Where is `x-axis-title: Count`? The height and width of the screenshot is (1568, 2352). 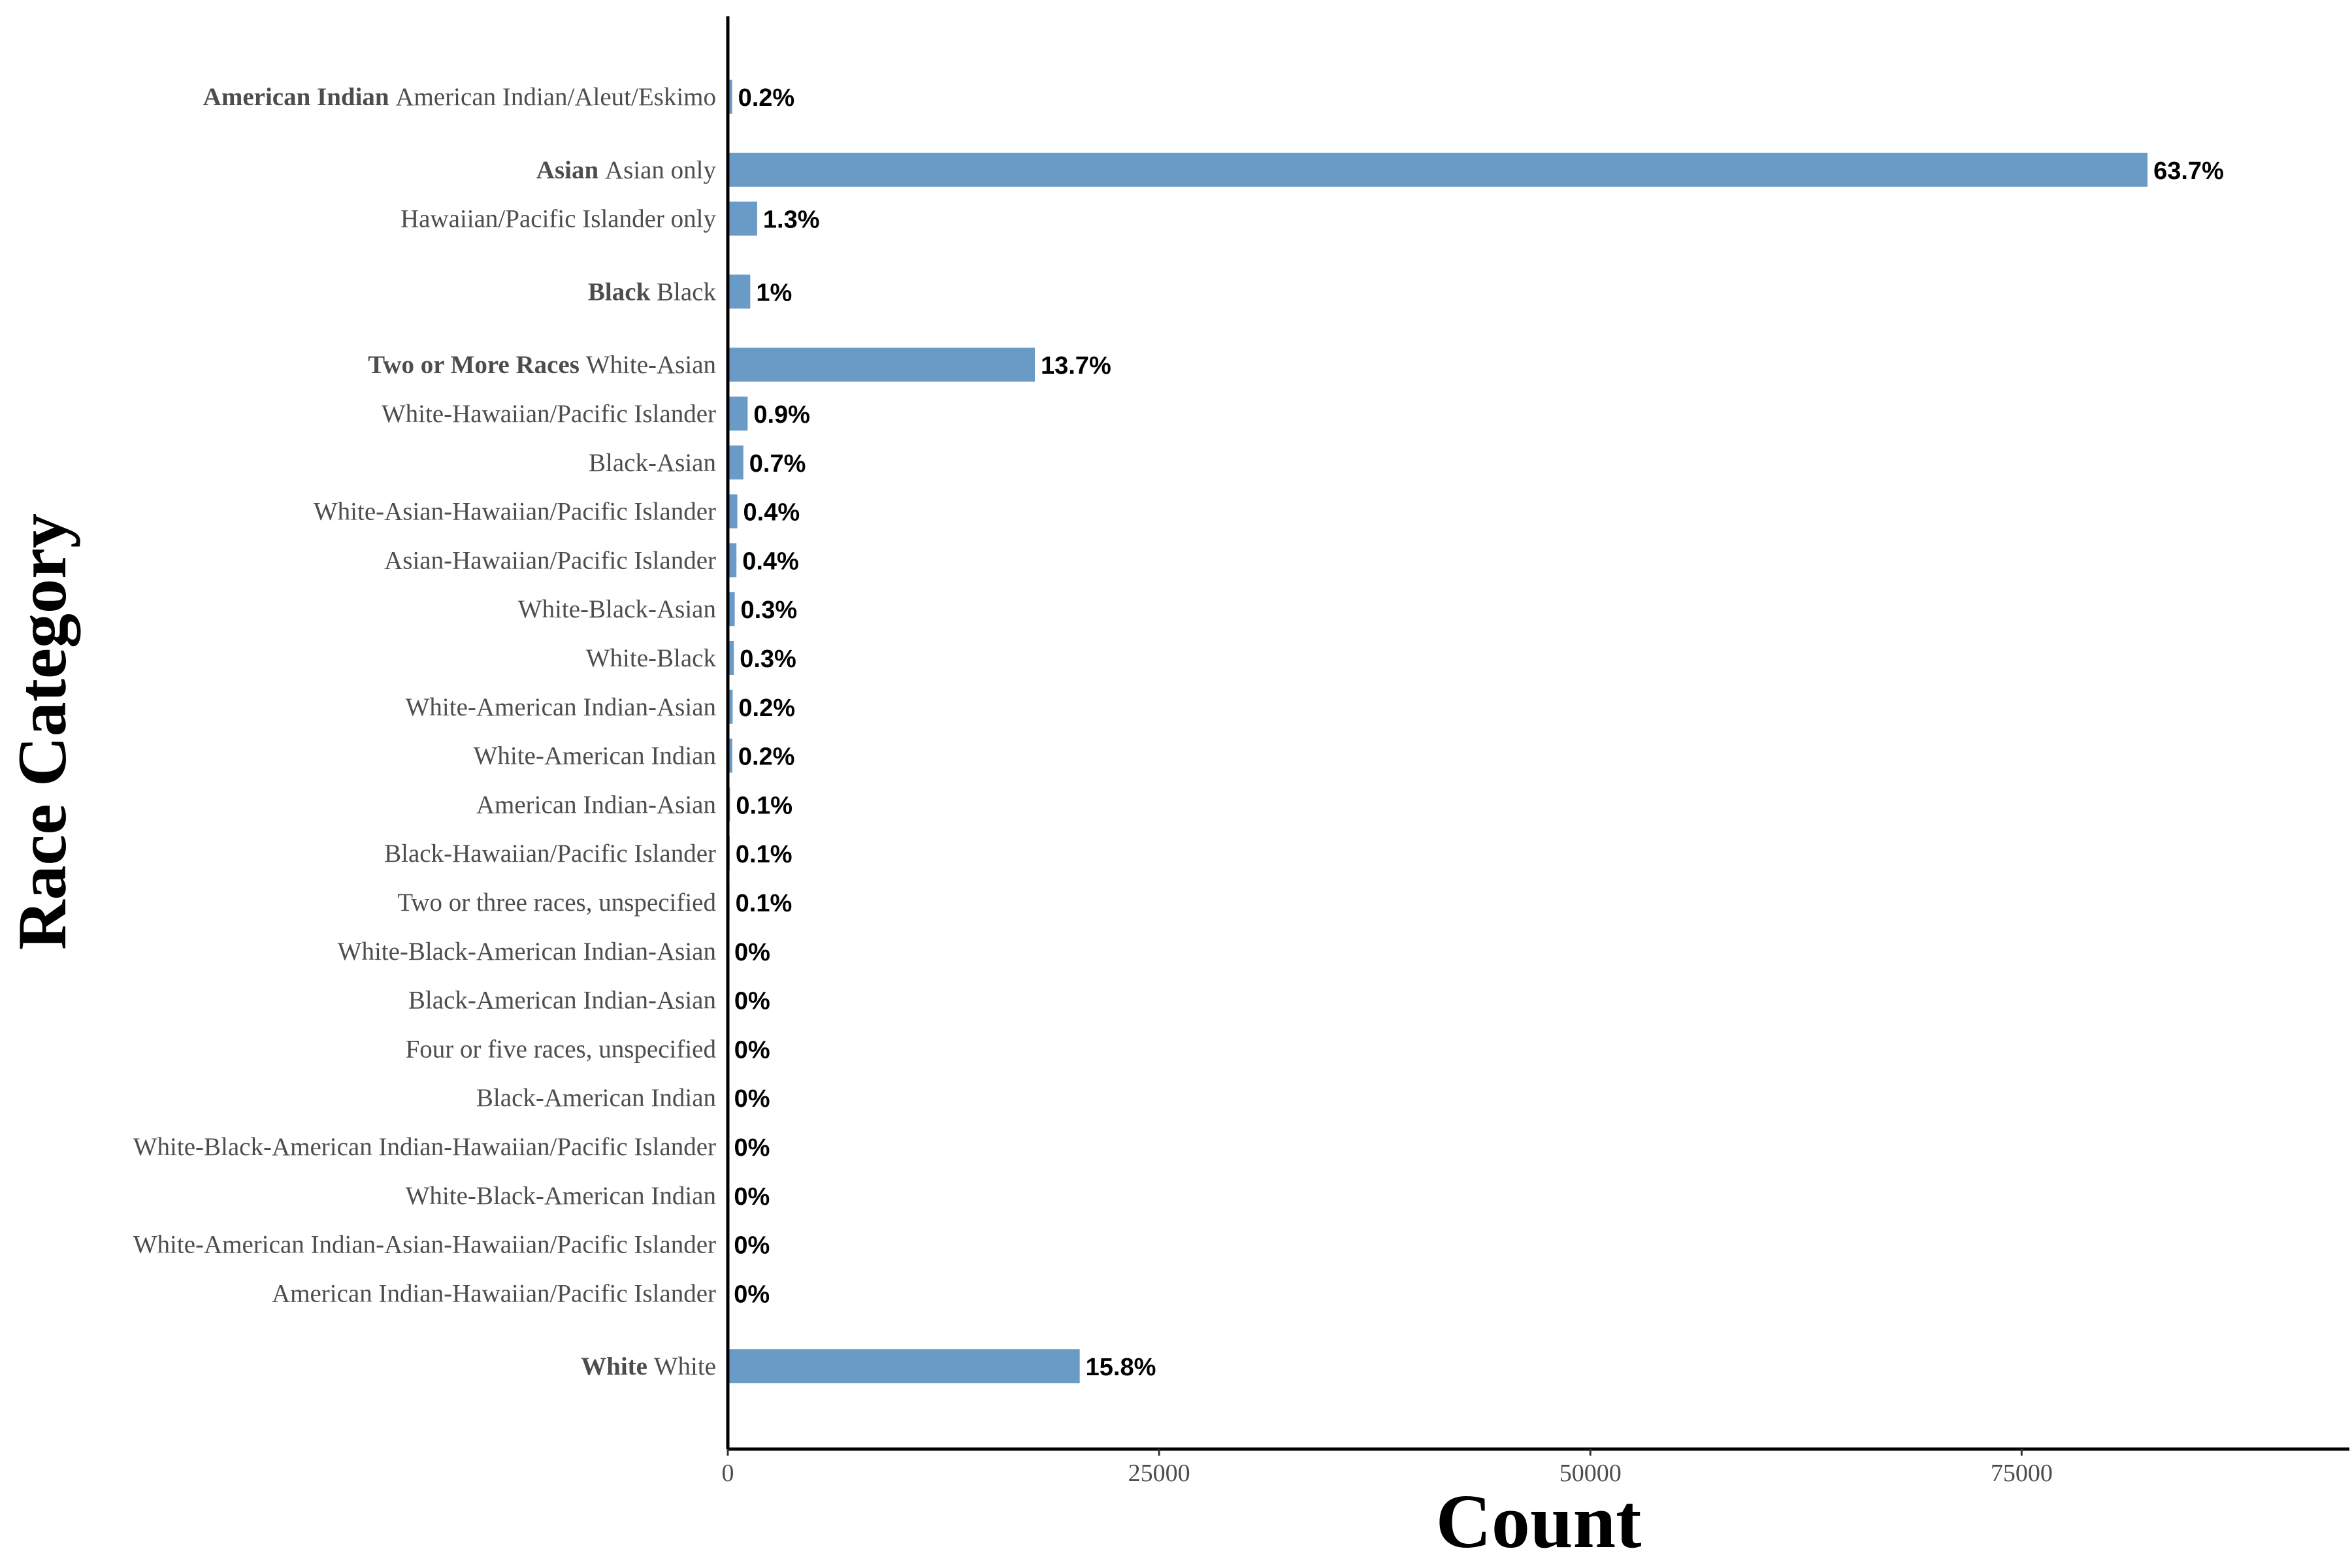
x-axis-title: Count is located at coordinates (1539, 1521).